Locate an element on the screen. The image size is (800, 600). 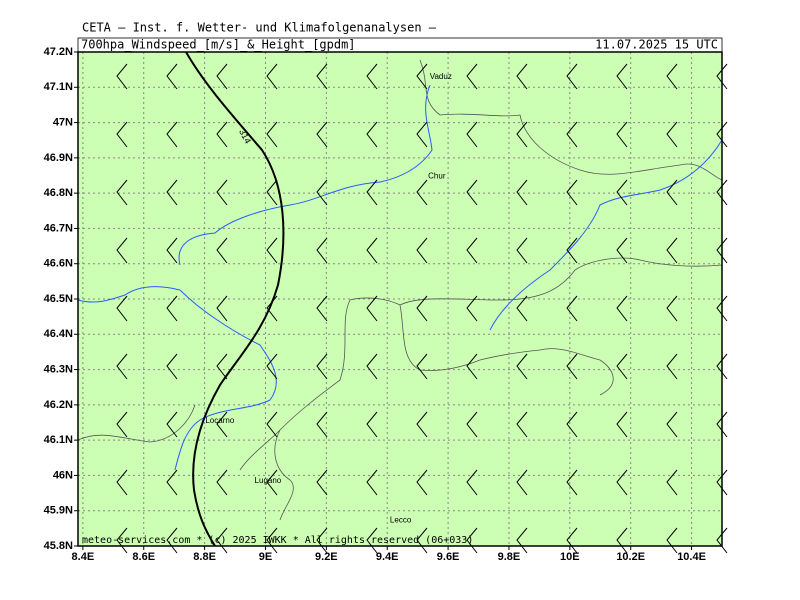
y-tick-label: 46.7N is located at coordinates (58, 228).